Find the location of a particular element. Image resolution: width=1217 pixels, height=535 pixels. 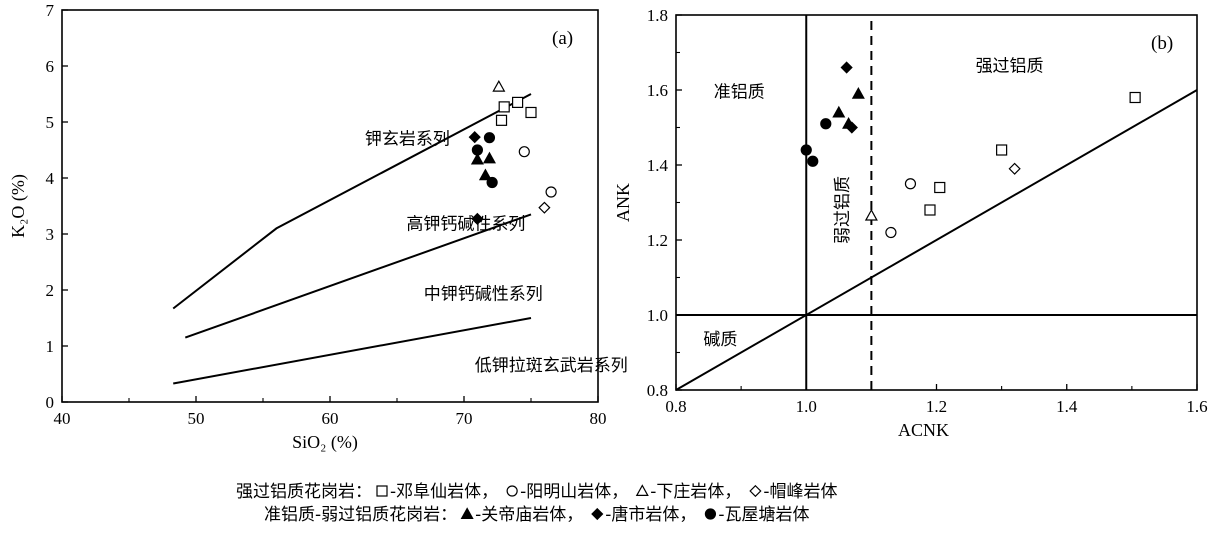

y-tick-label: 0 is located at coordinates (50, 402).